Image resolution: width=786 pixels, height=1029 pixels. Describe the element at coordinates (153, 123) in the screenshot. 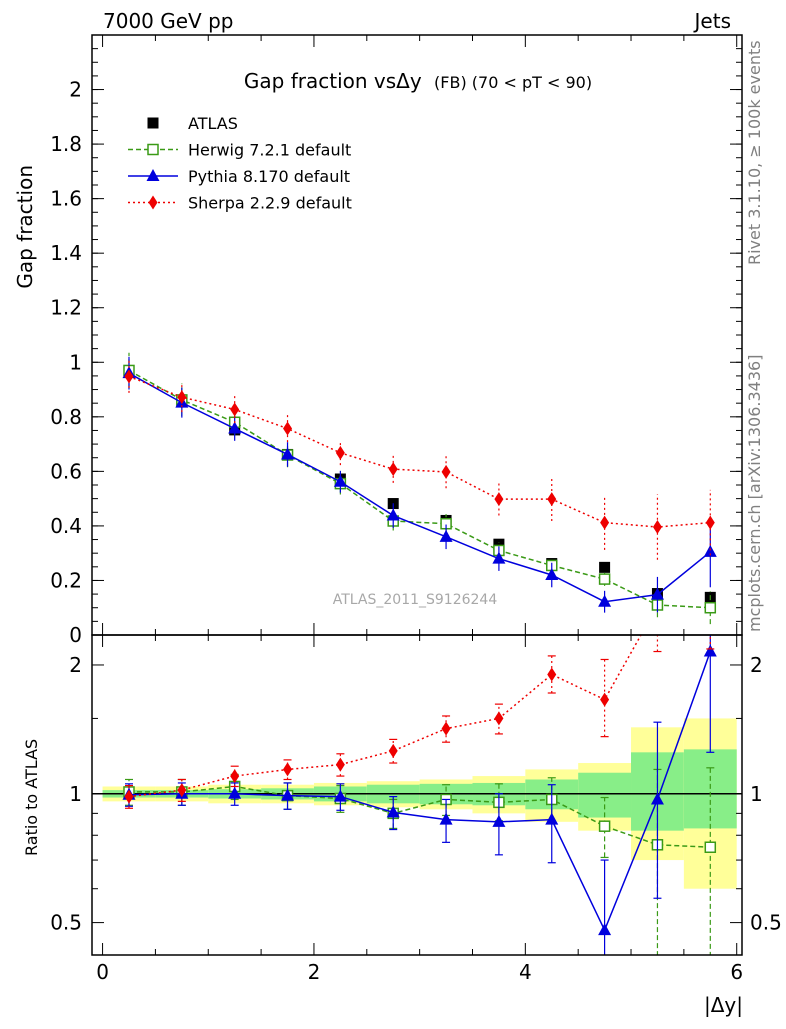

I see `legend-marker-atlas` at that location.